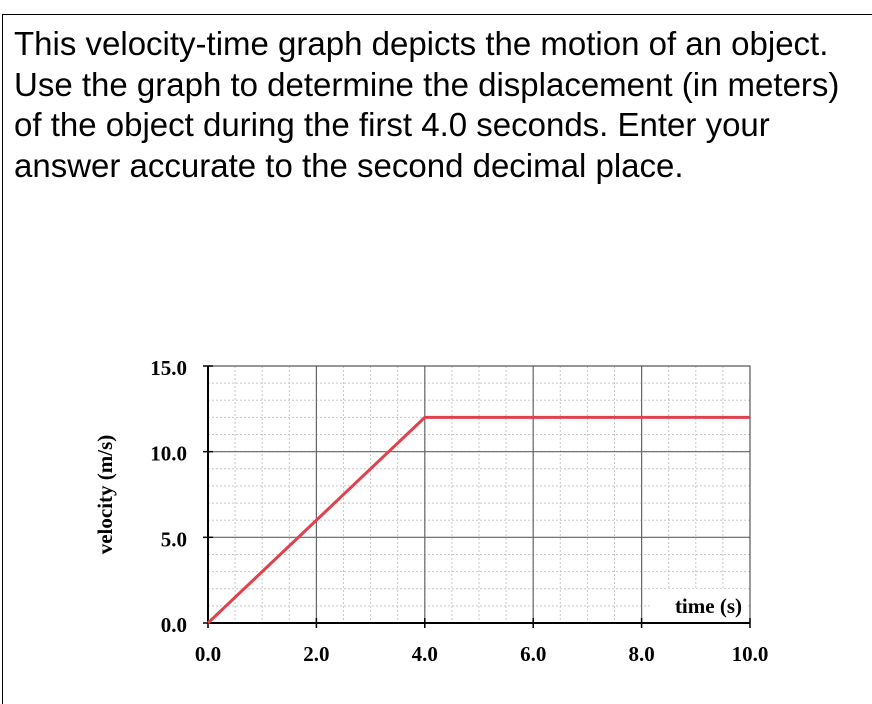 The width and height of the screenshot is (872, 704). I want to click on x-axis-label-background, so click(698, 605).